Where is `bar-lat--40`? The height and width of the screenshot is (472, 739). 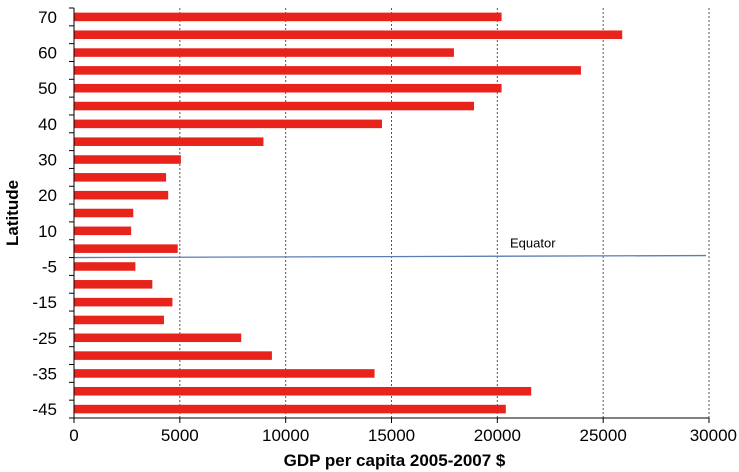 bar-lat--40 is located at coordinates (303, 391).